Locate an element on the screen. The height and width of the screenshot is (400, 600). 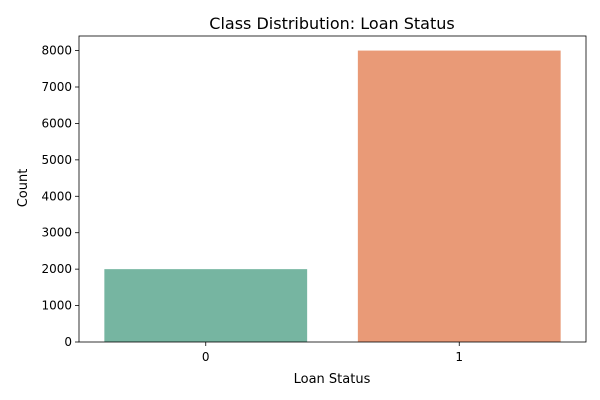
y-tick-label: 4000 is located at coordinates (56, 196).